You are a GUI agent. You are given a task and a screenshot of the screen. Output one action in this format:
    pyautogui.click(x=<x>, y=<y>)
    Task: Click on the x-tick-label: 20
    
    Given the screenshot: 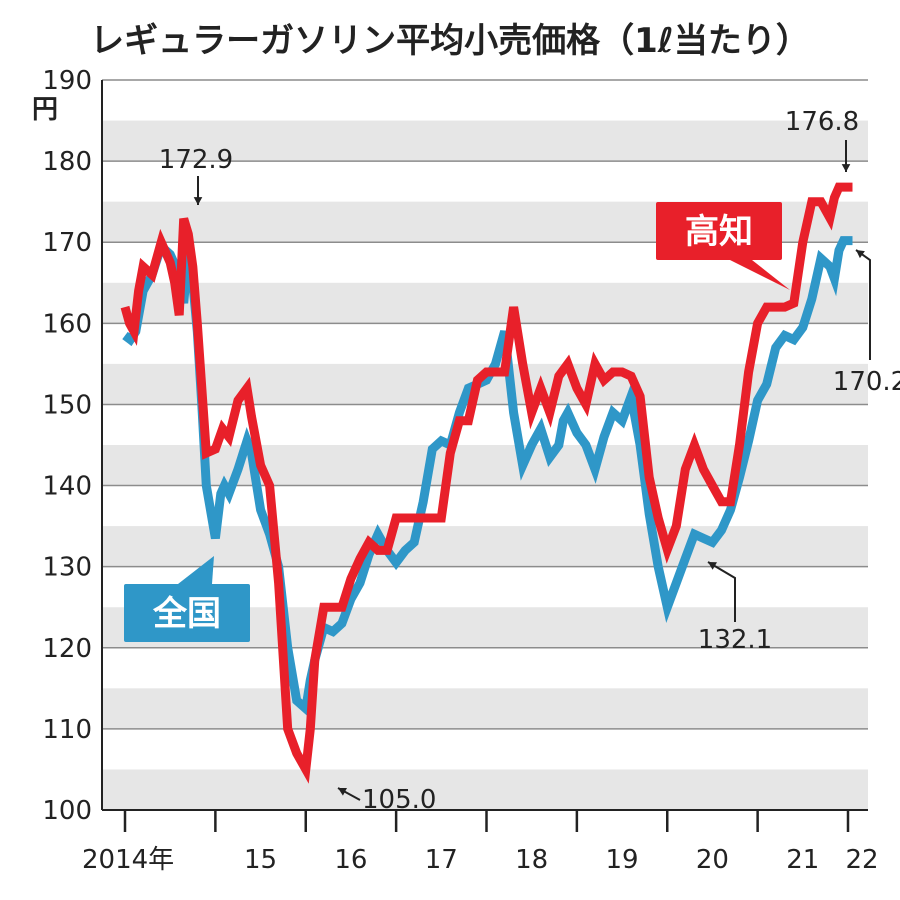 What is the action you would take?
    pyautogui.click(x=712, y=860)
    